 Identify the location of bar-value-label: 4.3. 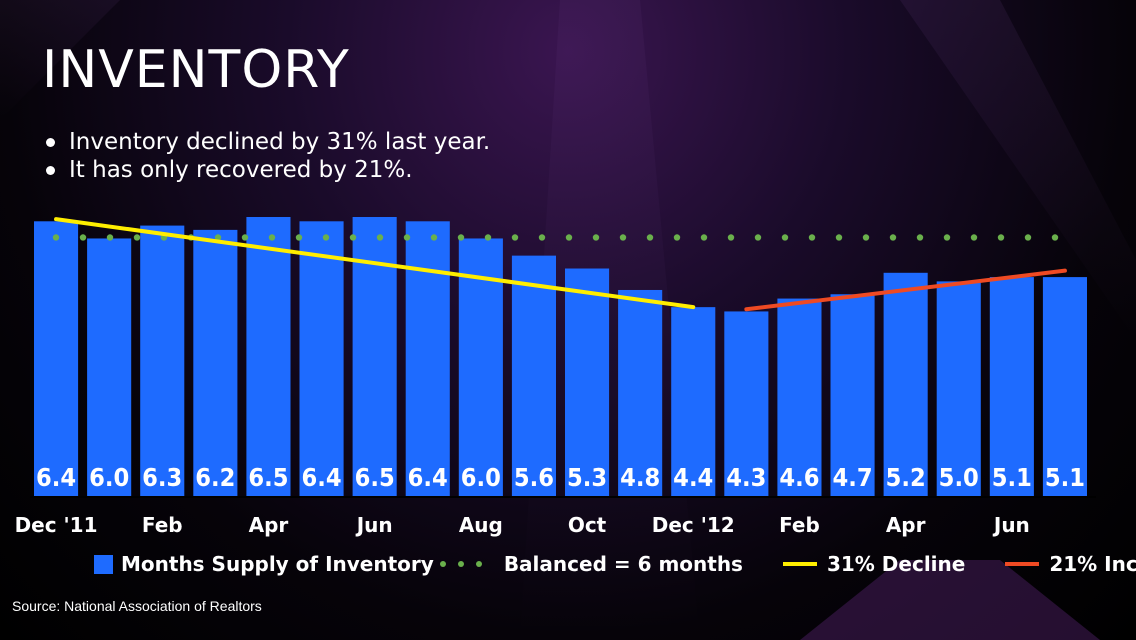
(746, 477).